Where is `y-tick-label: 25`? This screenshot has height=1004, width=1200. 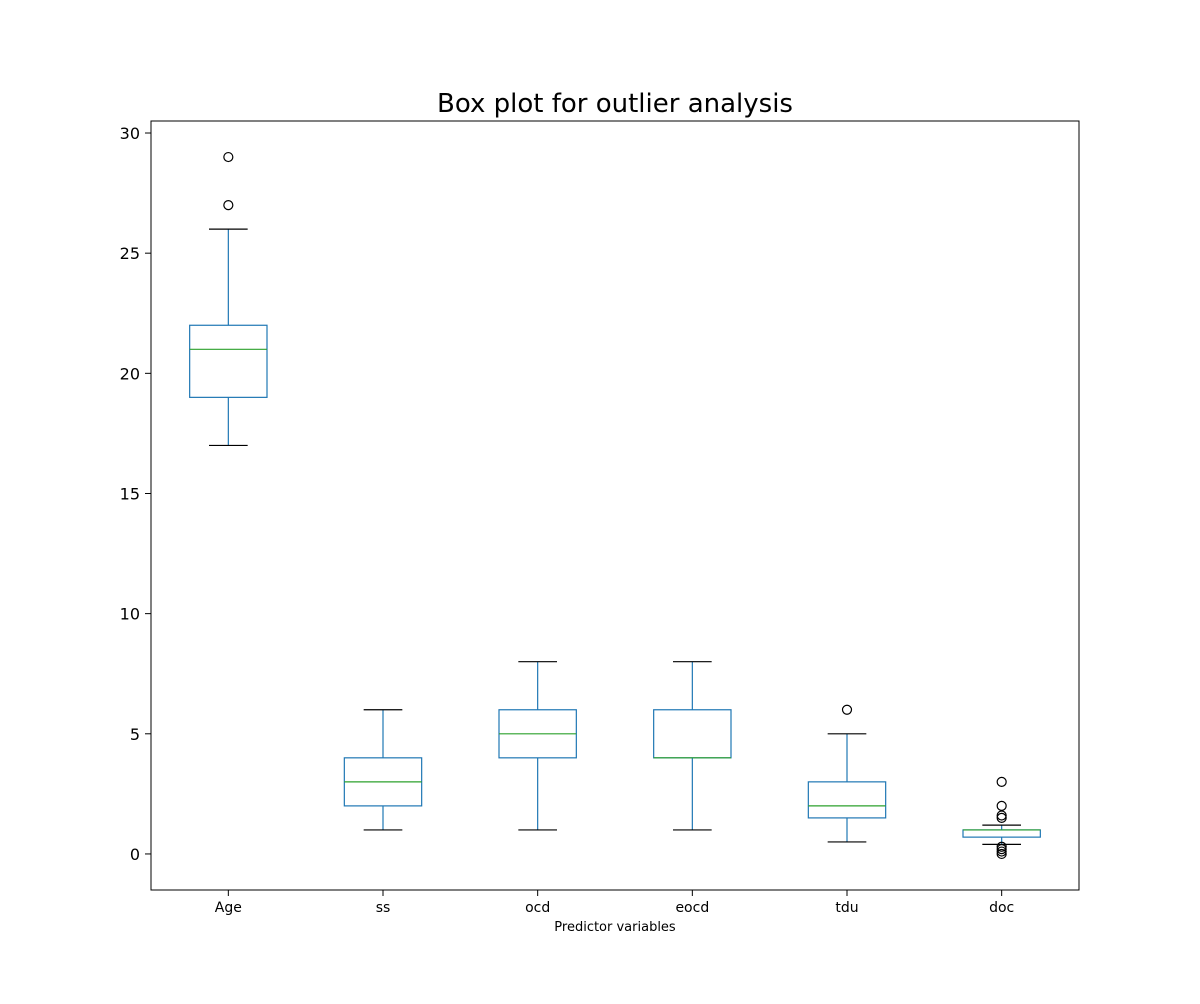 y-tick-label: 25 is located at coordinates (130, 253).